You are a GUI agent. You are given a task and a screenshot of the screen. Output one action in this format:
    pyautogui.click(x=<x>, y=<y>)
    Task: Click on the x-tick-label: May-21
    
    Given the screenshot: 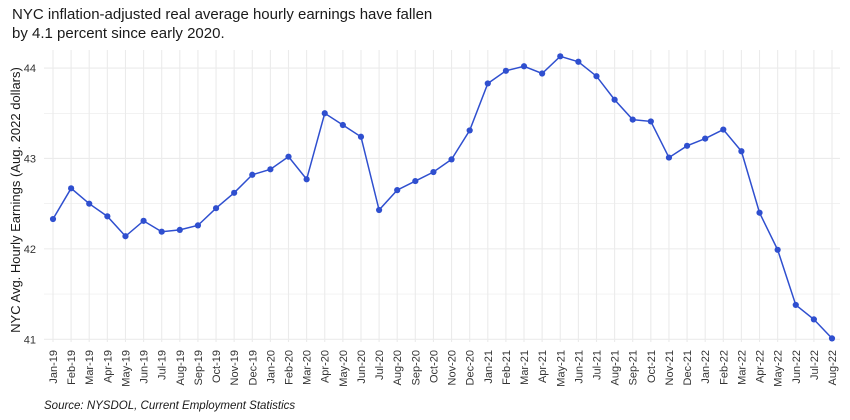 What is the action you would take?
    pyautogui.click(x=561, y=368)
    